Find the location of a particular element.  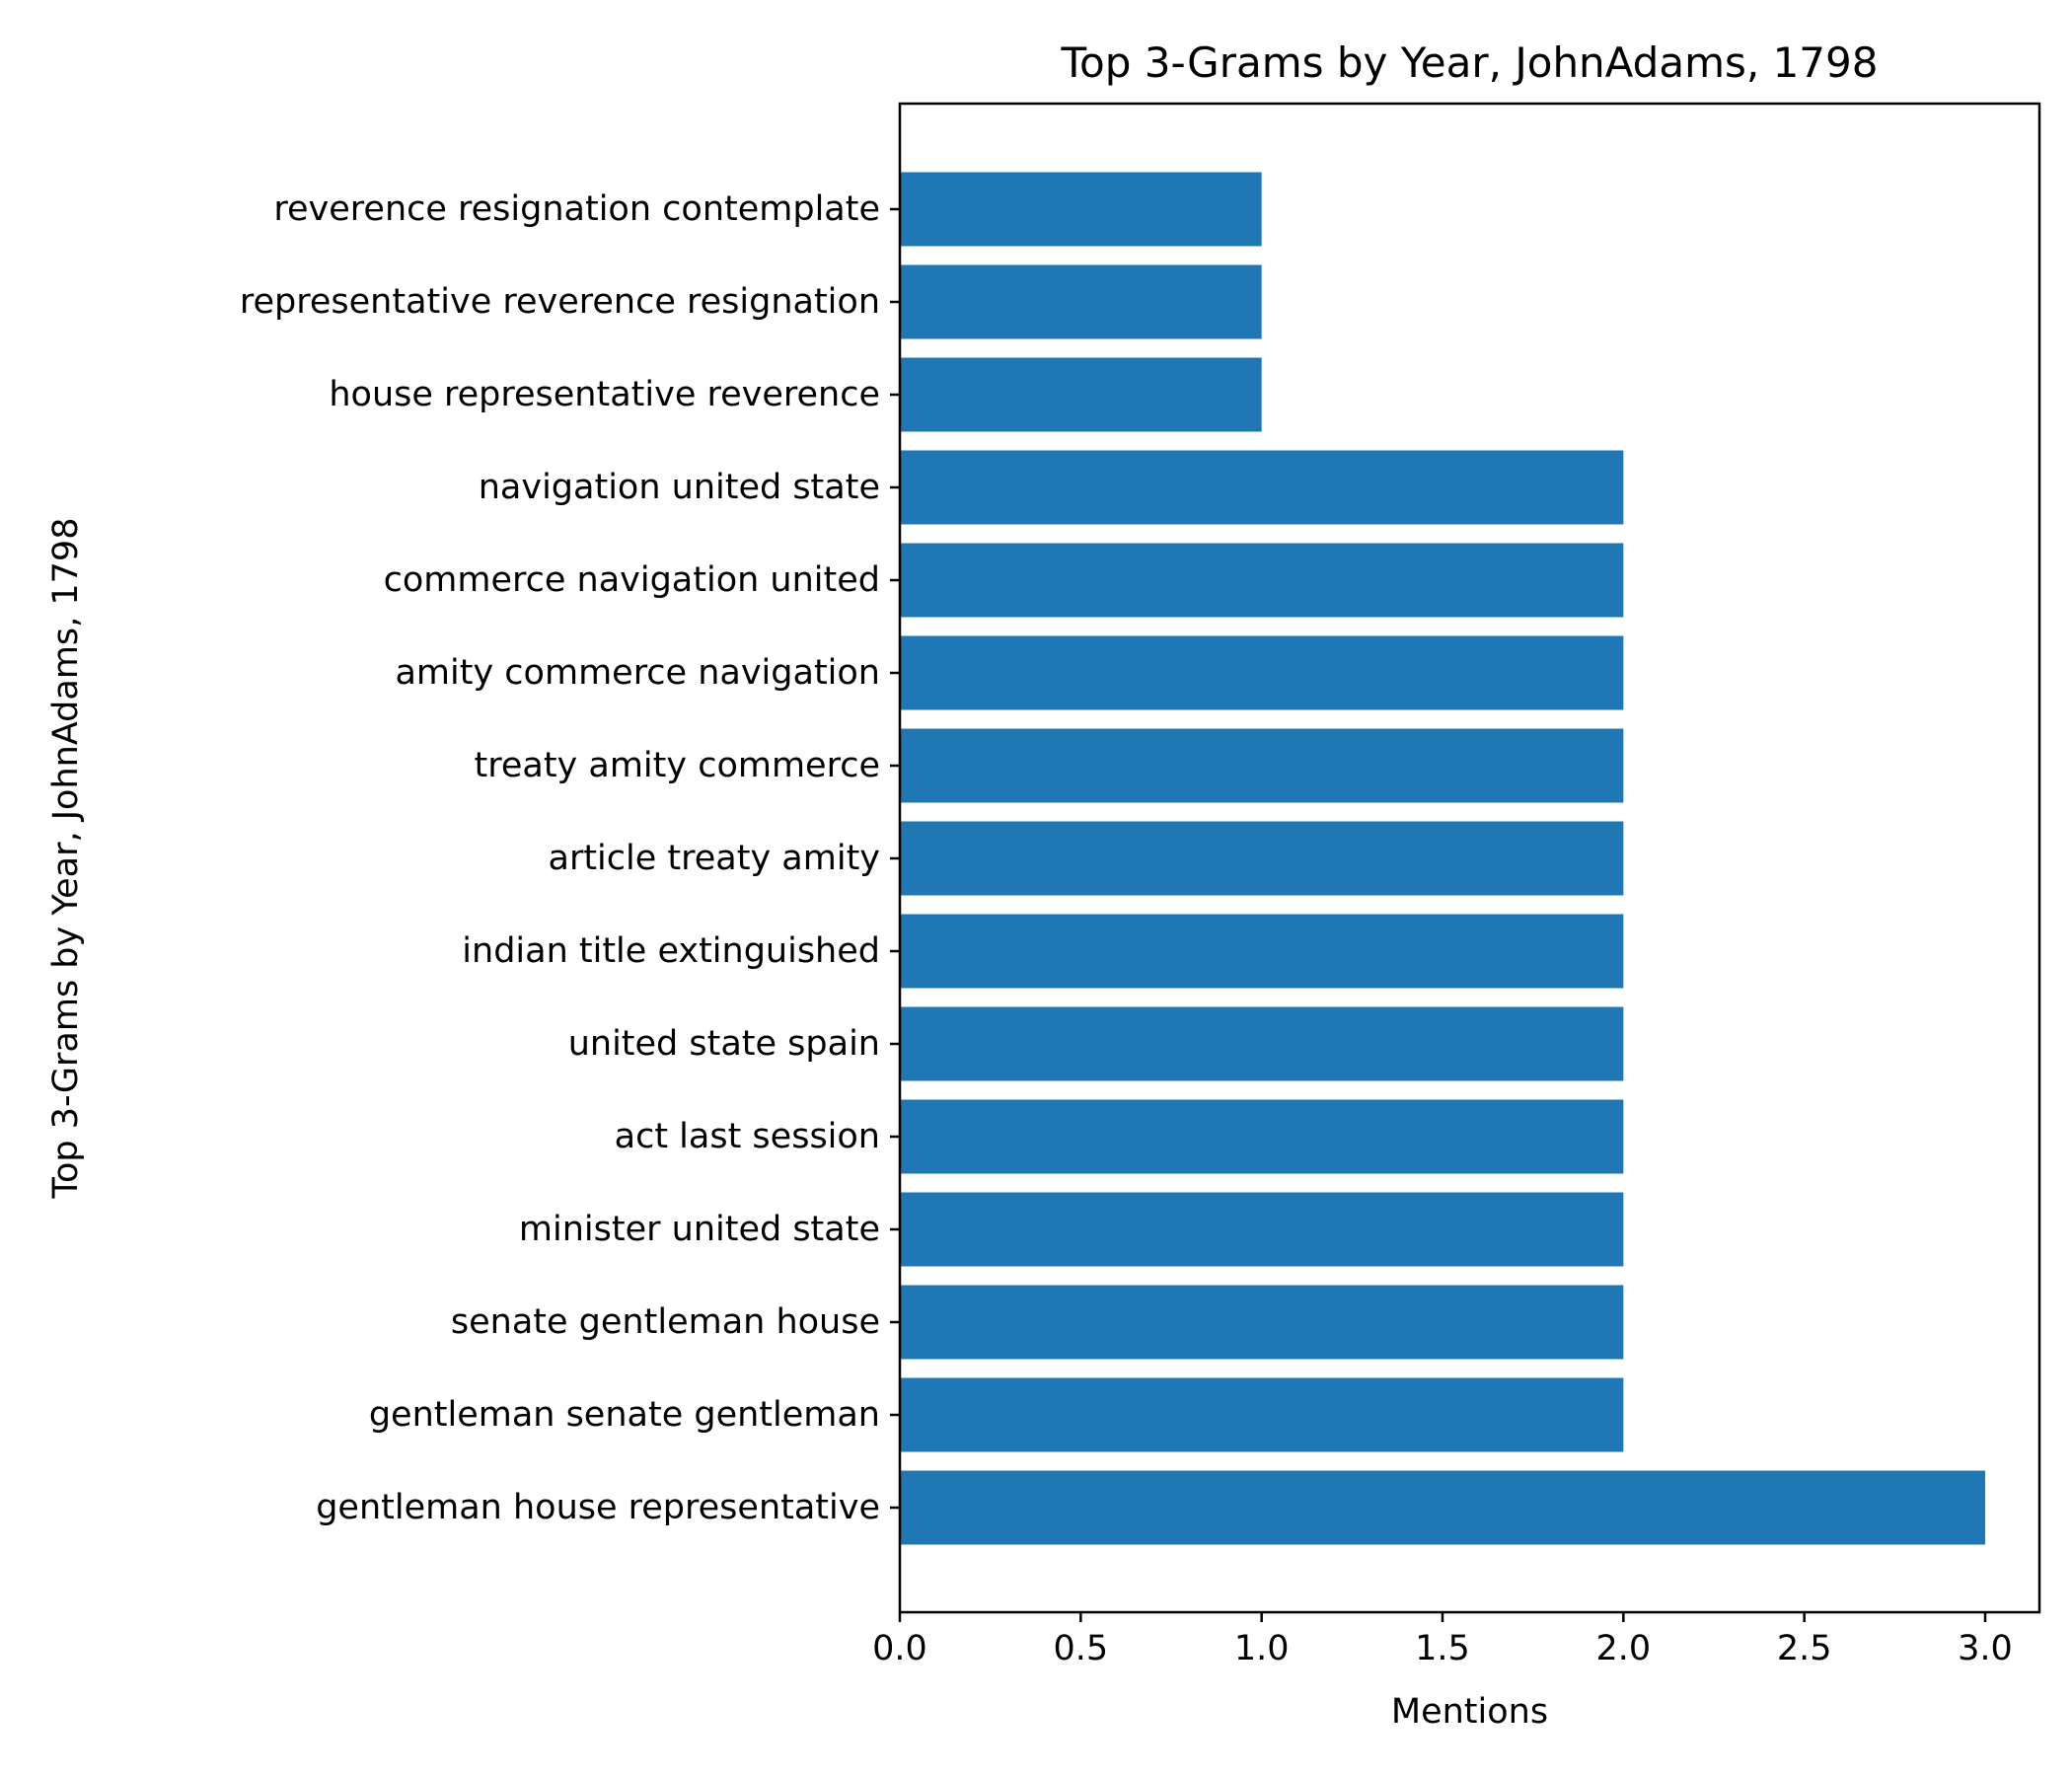

x-tick-label: 1.5 is located at coordinates (1443, 1648).